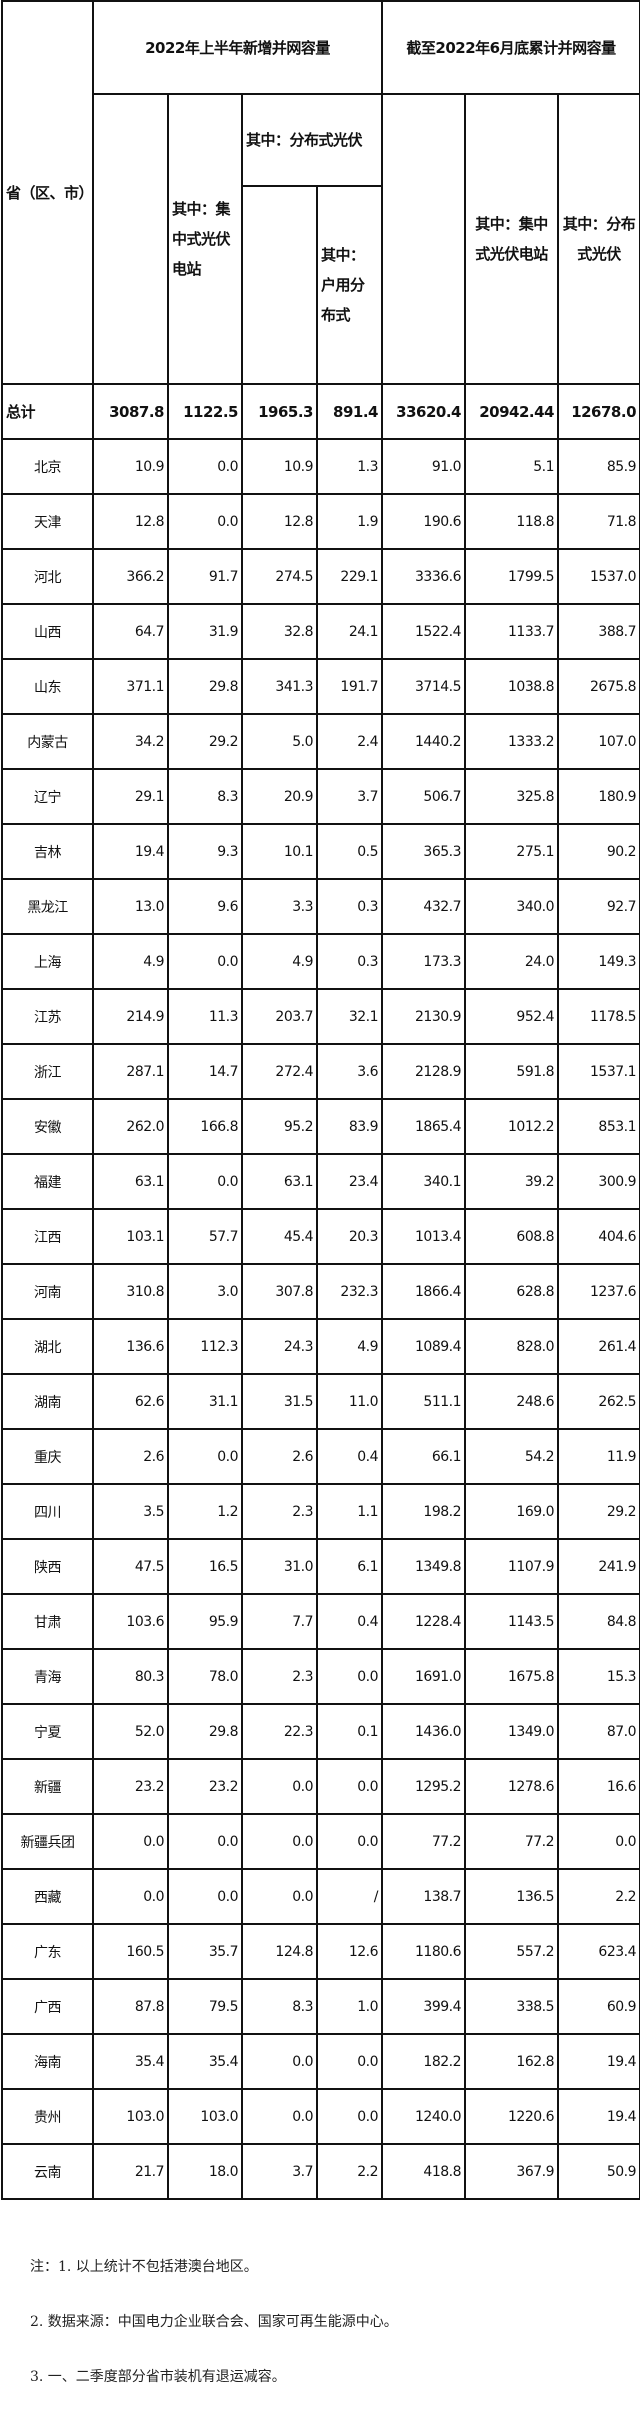  Describe the element at coordinates (349, 961) in the screenshot. I see `value-cell: 0.3` at that location.